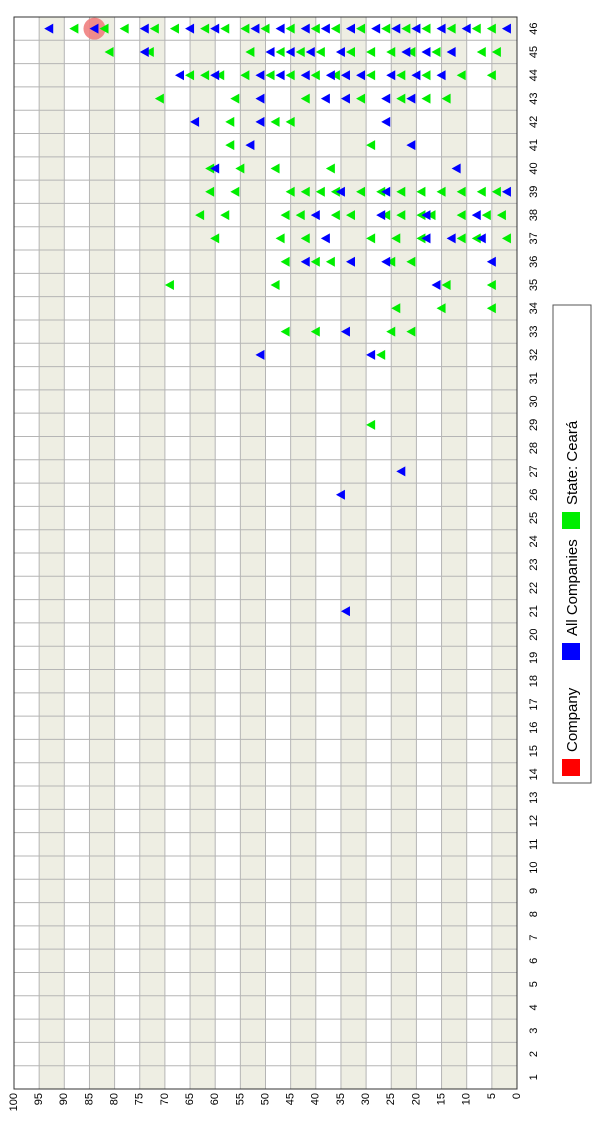 The width and height of the screenshot is (604, 1127). Describe the element at coordinates (534, 704) in the screenshot. I see `x-tick-label: 17` at that location.